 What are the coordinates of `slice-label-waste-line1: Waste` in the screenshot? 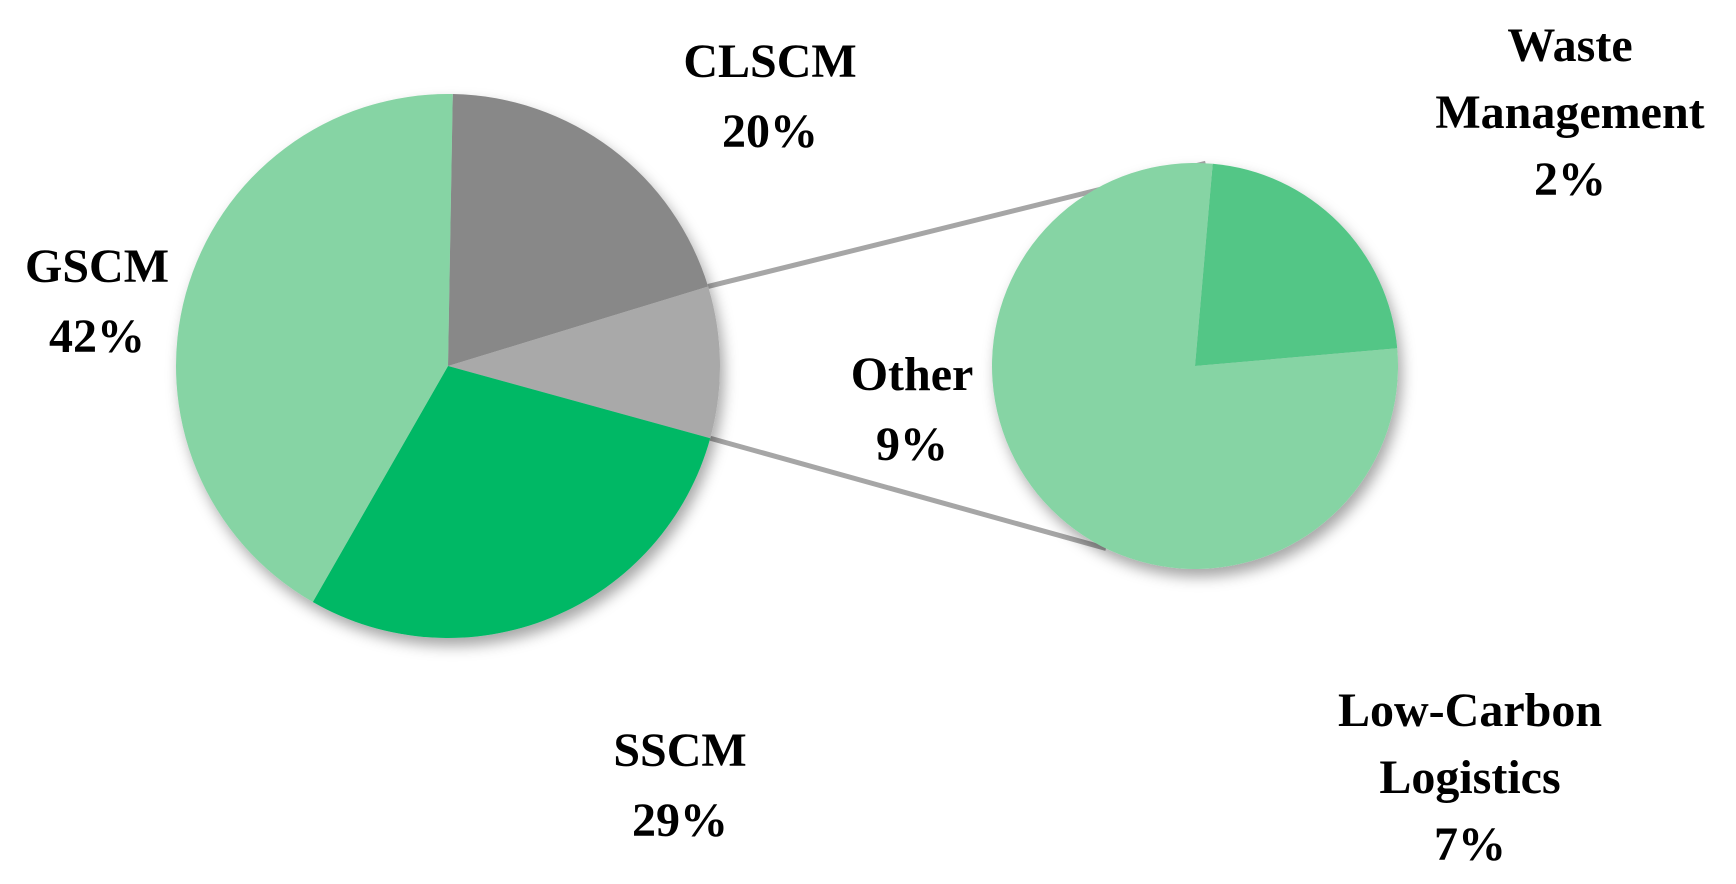 It's located at (1569, 45).